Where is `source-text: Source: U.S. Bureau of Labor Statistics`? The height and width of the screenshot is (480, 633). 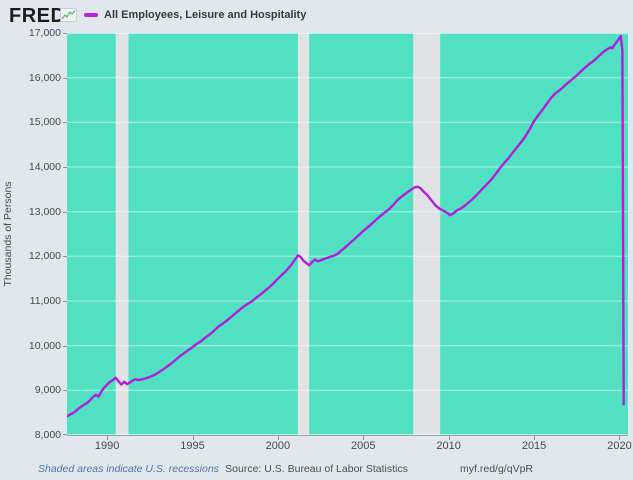 source-text: Source: U.S. Bureau of Labor Statistics is located at coordinates (316, 469).